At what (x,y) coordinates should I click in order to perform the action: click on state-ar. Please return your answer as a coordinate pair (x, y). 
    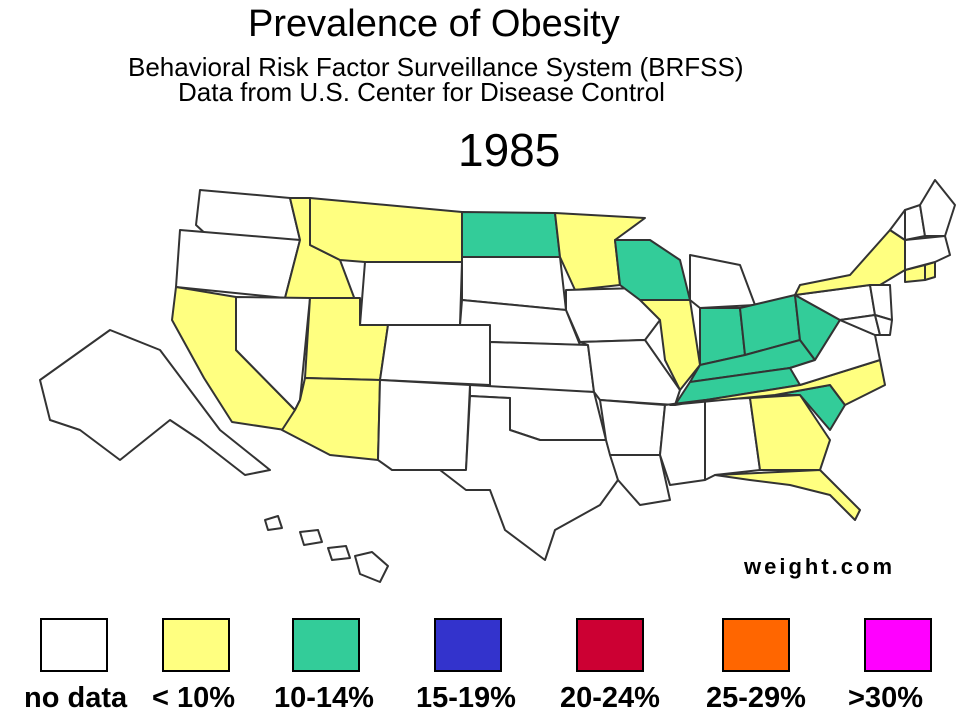
    Looking at the image, I should click on (632, 427).